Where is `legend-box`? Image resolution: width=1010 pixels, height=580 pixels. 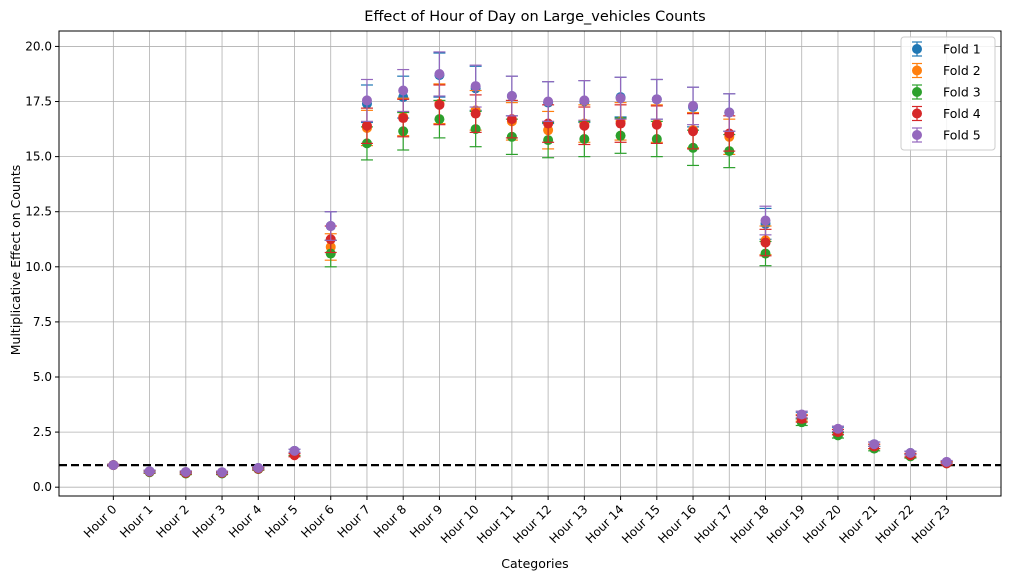
legend-box is located at coordinates (948, 93).